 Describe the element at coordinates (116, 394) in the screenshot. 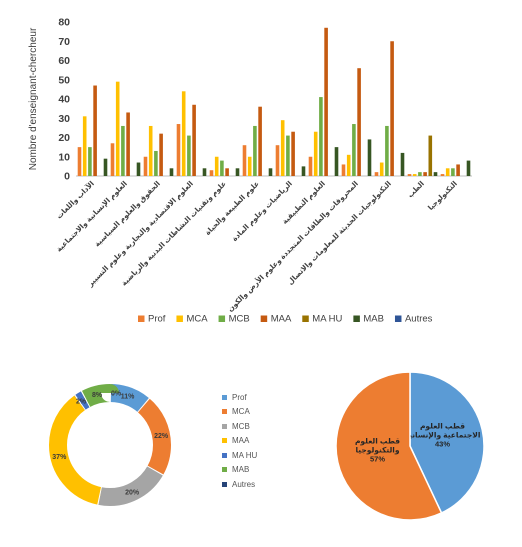

I see `donut-data-label: 0%` at that location.